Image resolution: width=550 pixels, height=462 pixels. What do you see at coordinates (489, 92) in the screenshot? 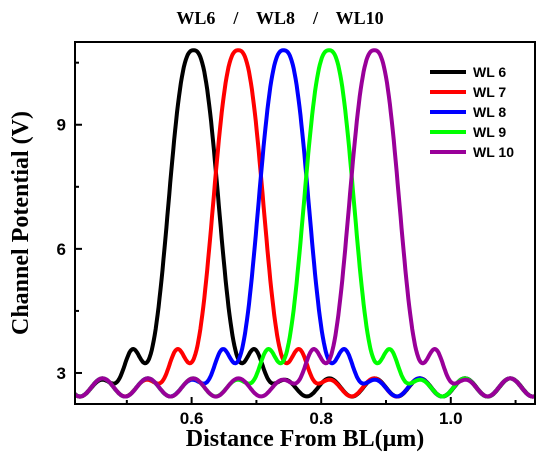
I see `legend-label-2: WL 7` at bounding box center [489, 92].